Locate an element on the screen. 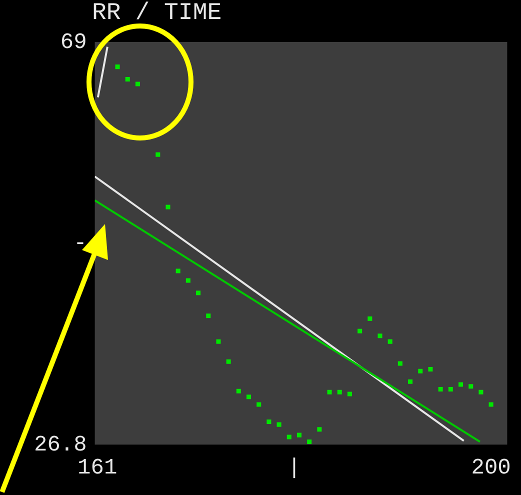  x-tick-label: 200 is located at coordinates (491, 468).